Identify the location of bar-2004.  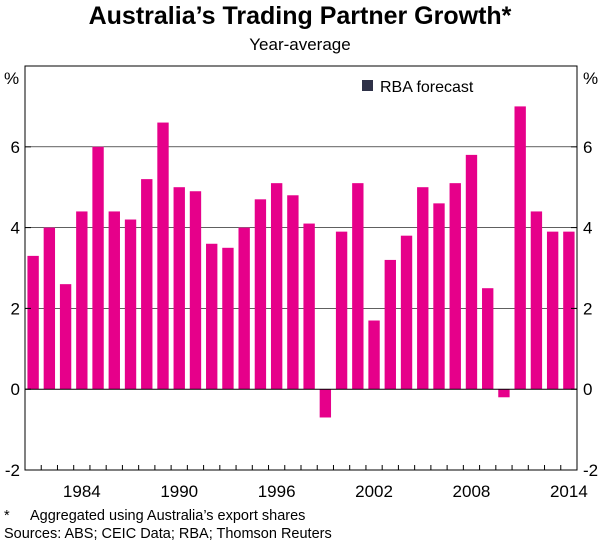
(406, 312).